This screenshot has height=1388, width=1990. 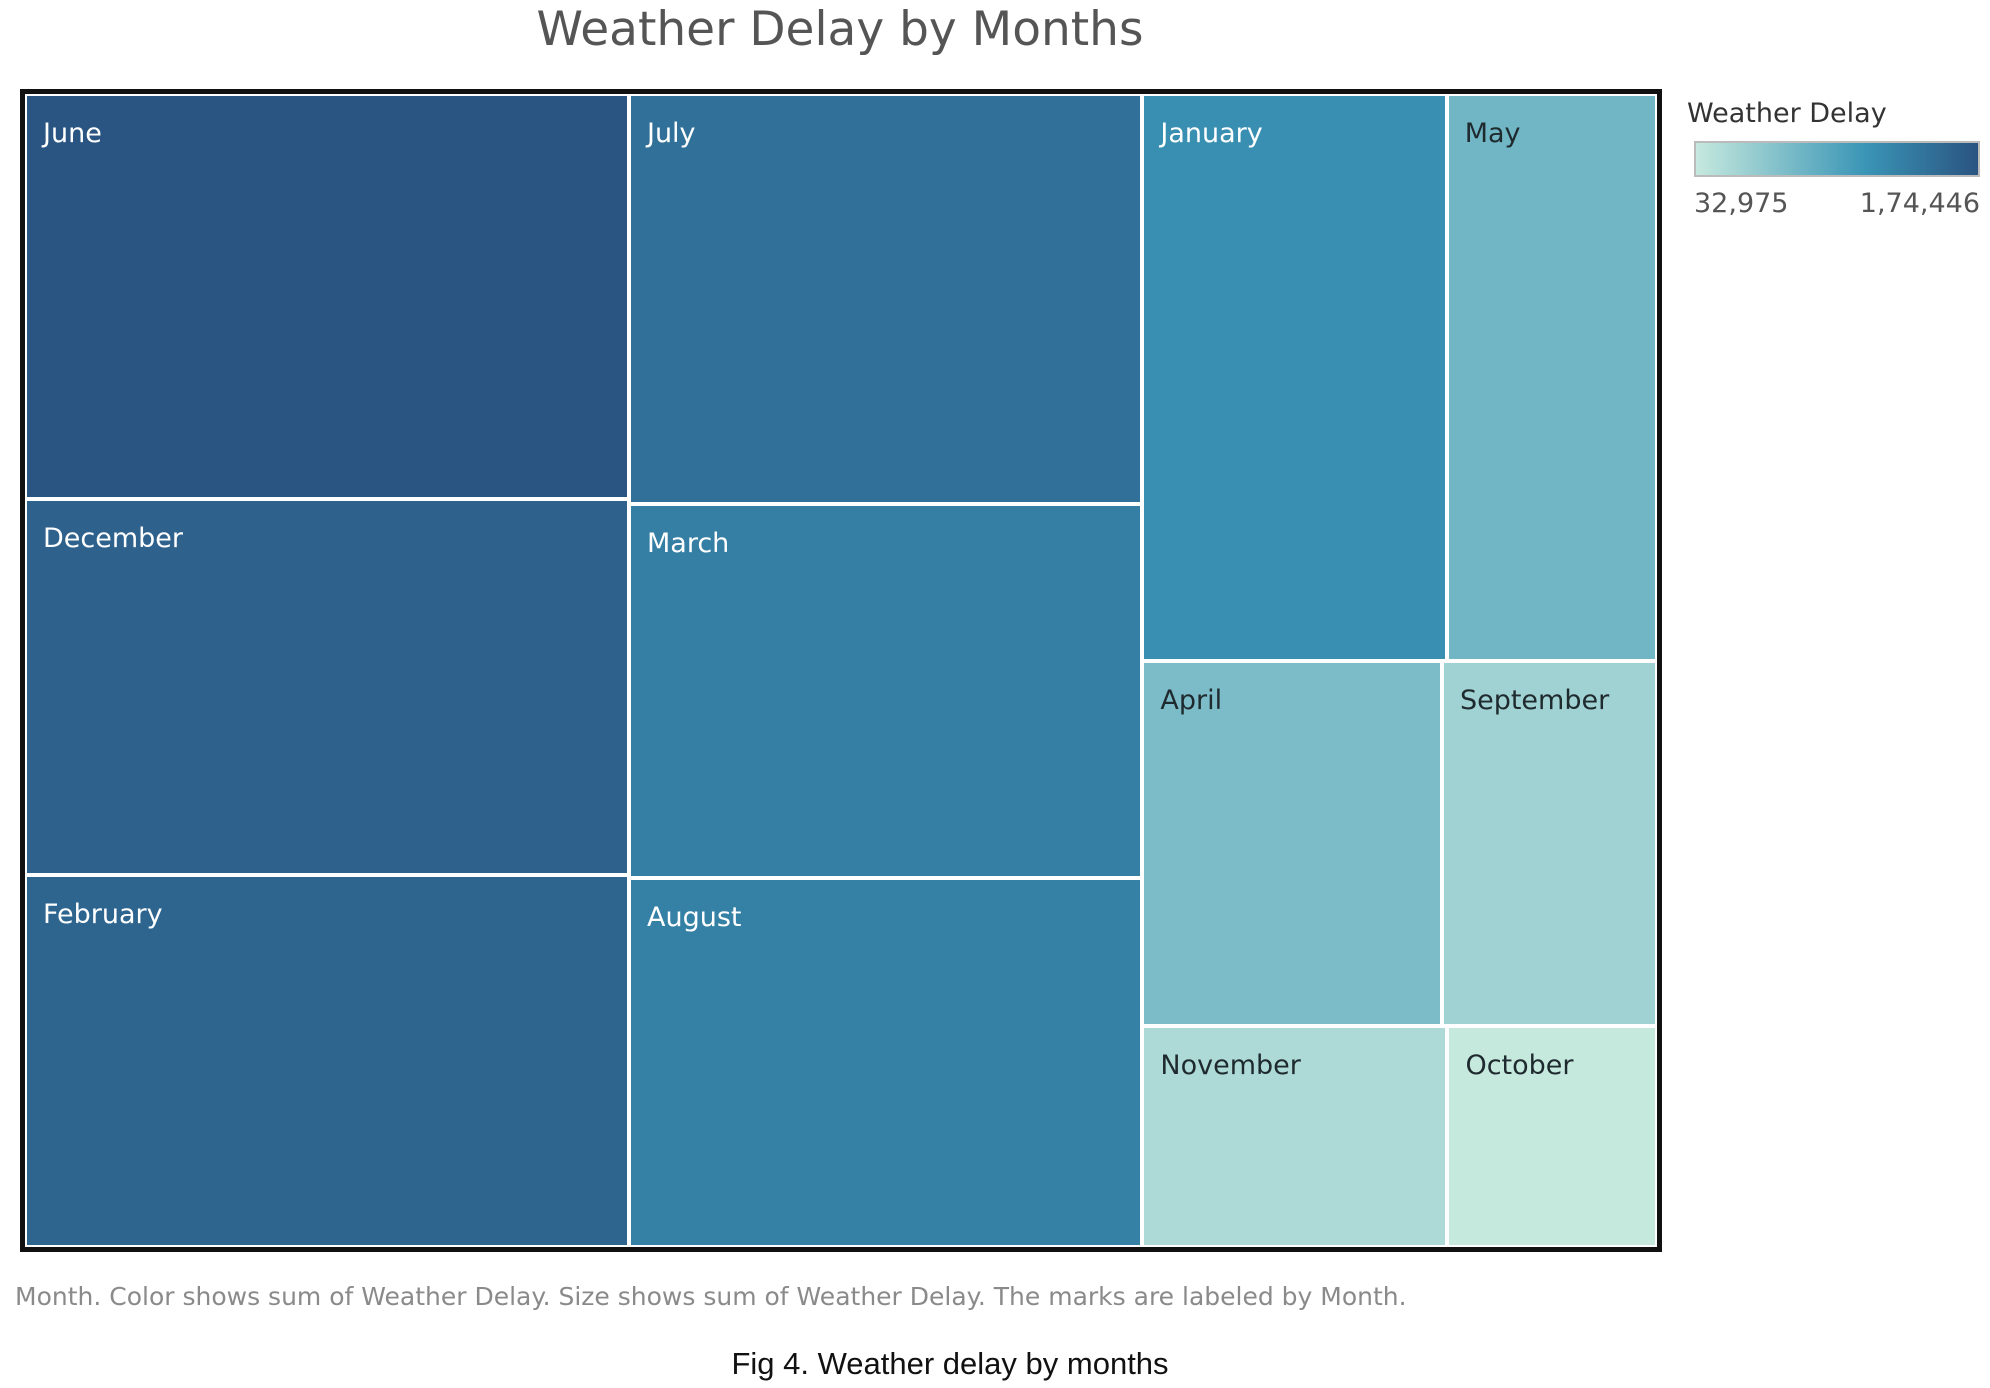 I want to click on treemap-label-may: May, so click(x=1492, y=133).